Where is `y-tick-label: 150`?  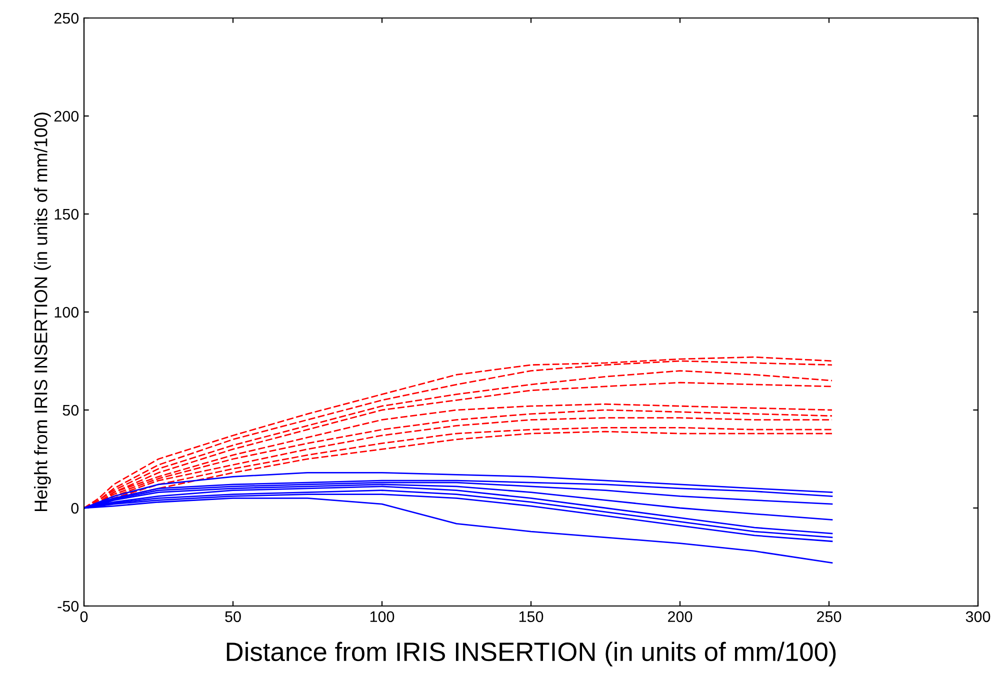
y-tick-label: 150 is located at coordinates (66, 214).